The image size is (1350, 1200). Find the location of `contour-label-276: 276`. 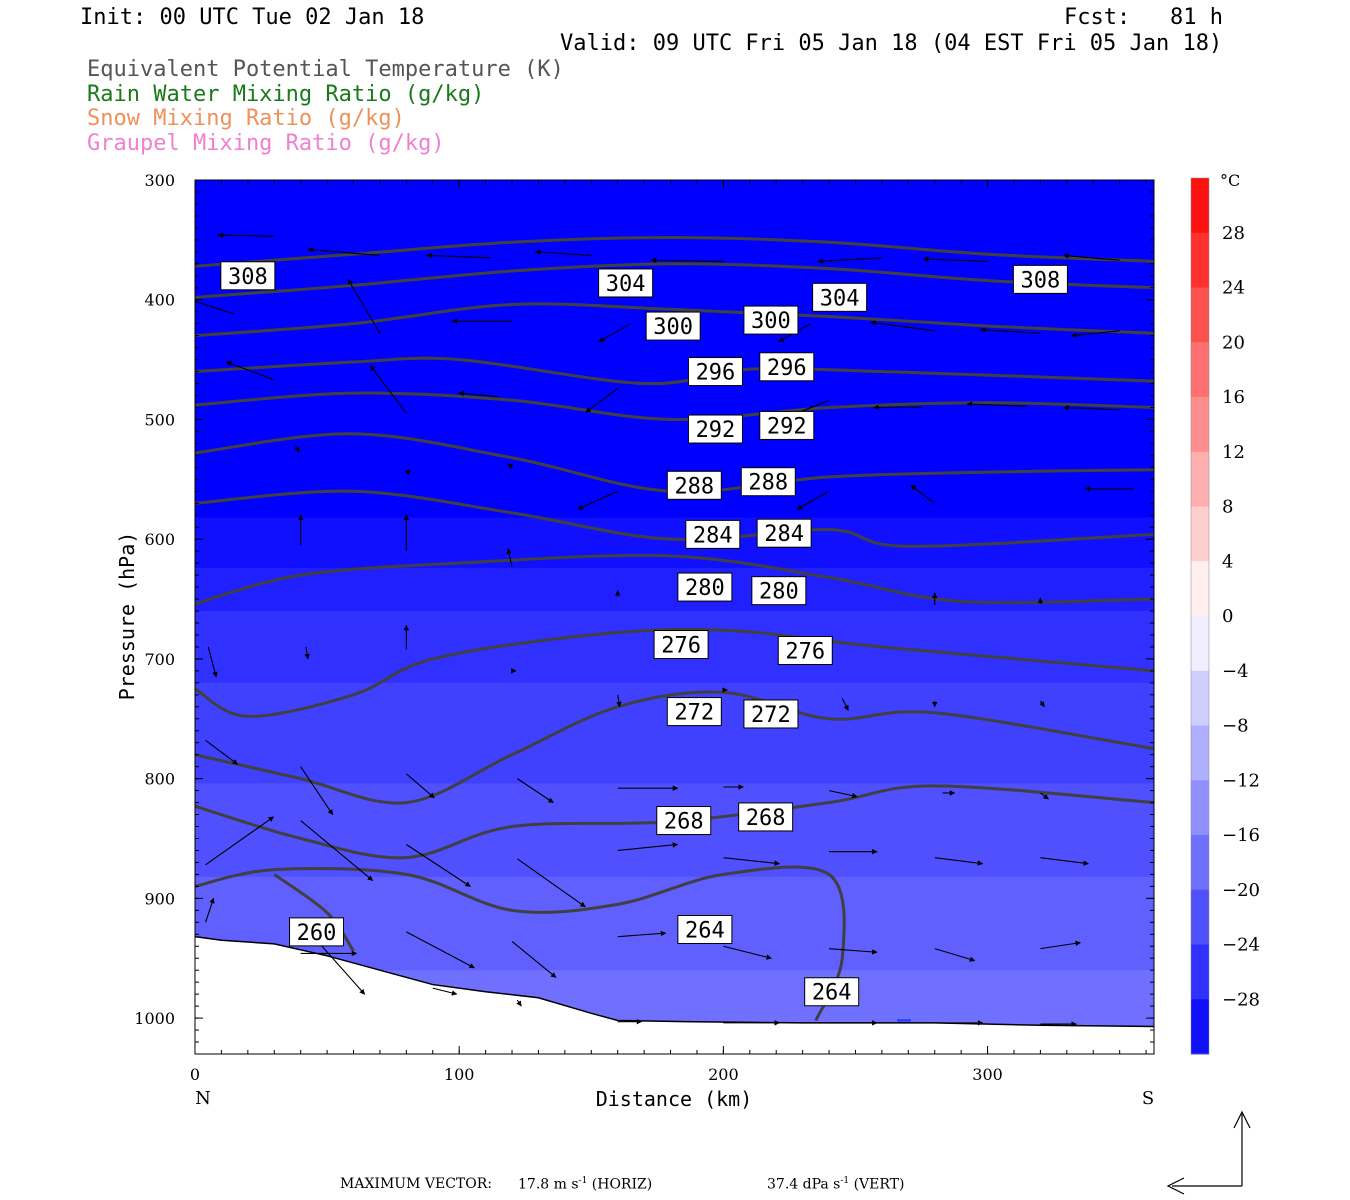

contour-label-276: 276 is located at coordinates (681, 645).